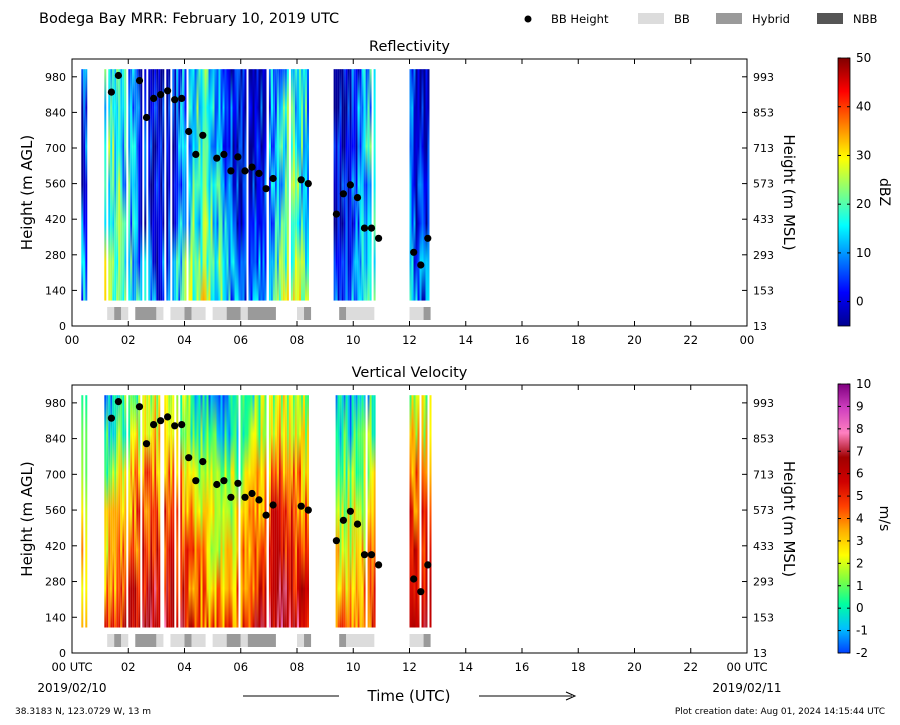 This screenshot has height=725, width=900. Describe the element at coordinates (522, 340) in the screenshot. I see `x-tick-label: 16` at that location.